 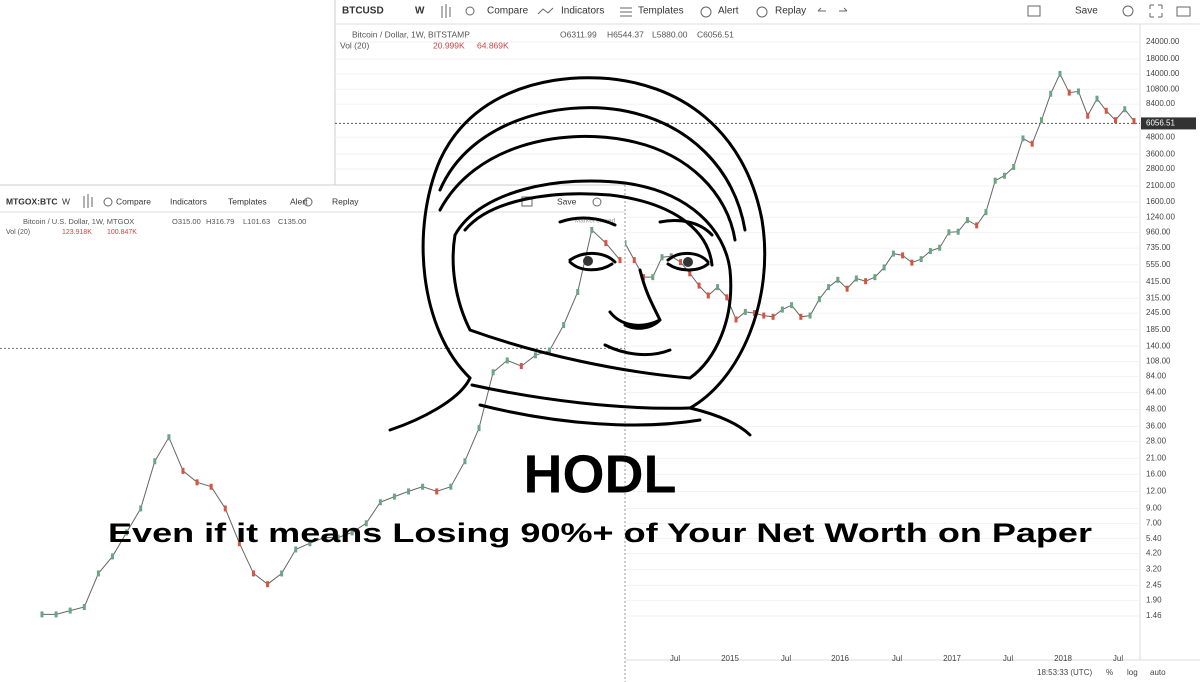 I want to click on price-tick-label: 36.00, so click(x=1156, y=426).